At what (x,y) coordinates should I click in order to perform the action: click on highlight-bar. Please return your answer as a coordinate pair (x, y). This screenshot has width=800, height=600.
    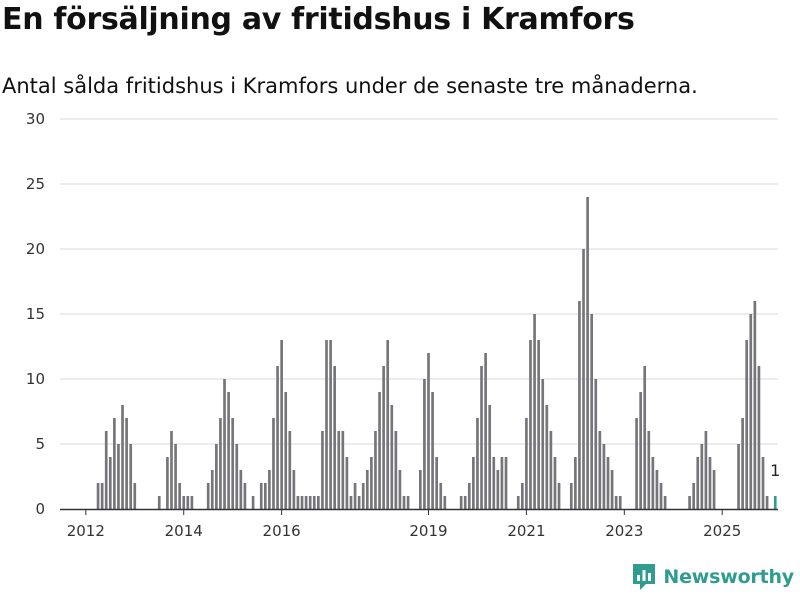
    Looking at the image, I should click on (775, 502).